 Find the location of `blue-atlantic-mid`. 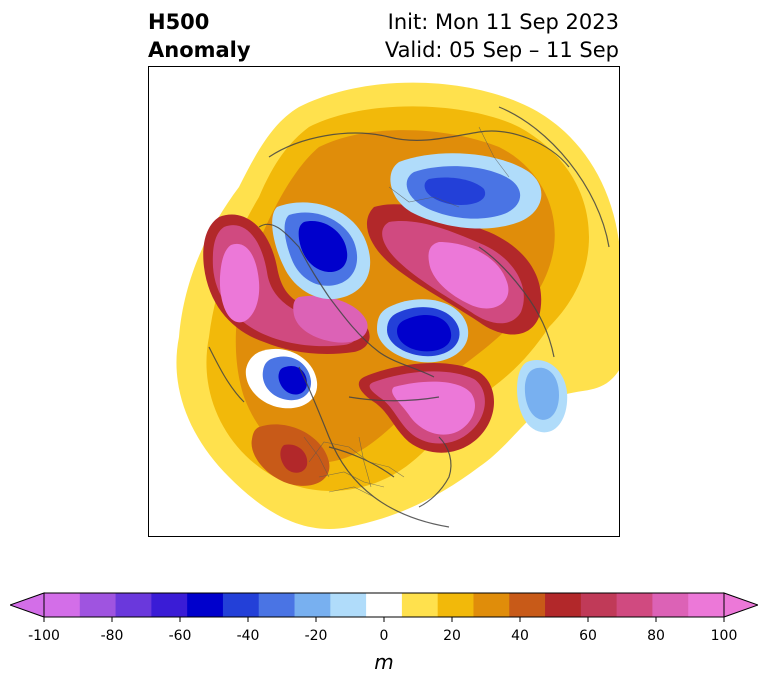

blue-atlantic-mid is located at coordinates (541, 393).